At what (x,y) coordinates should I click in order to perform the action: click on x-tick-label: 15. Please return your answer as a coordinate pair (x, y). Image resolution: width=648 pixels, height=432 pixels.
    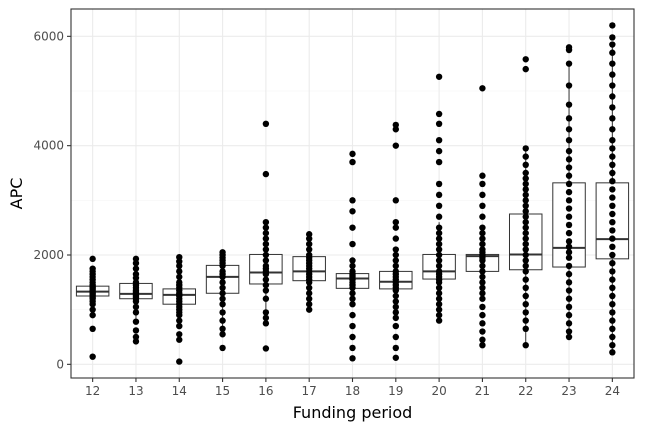
    Looking at the image, I should click on (222, 391).